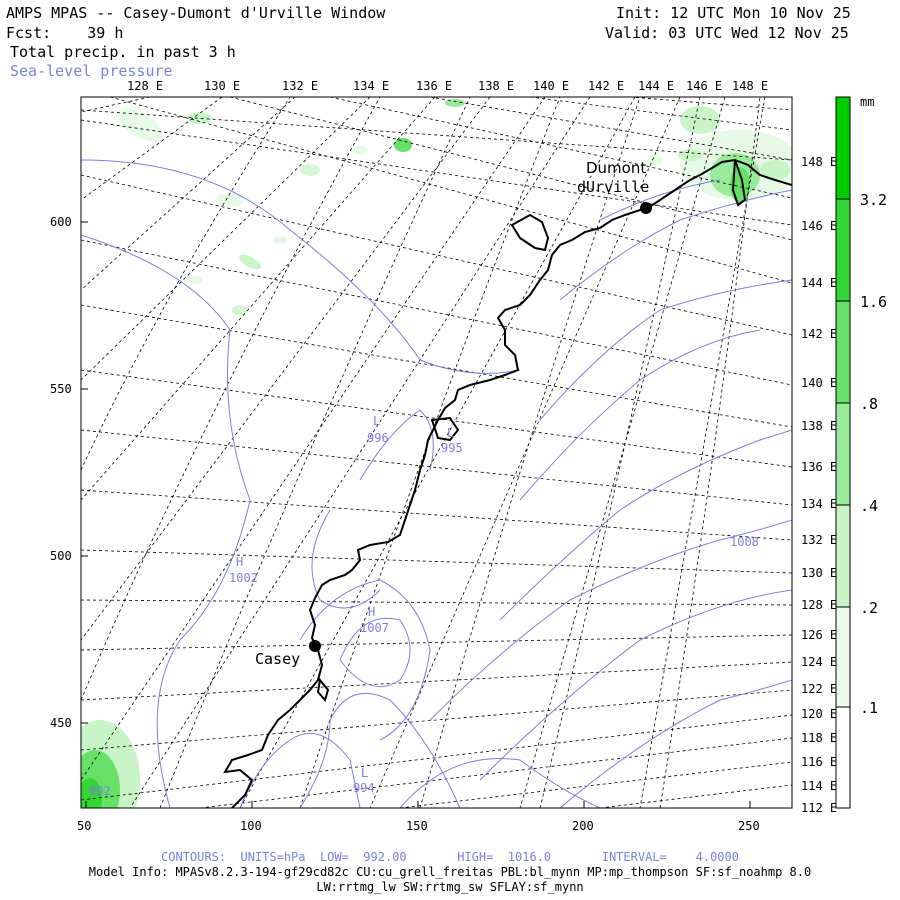  What do you see at coordinates (656, 86) in the screenshot?
I see `lon-tick-label: 144 E` at bounding box center [656, 86].